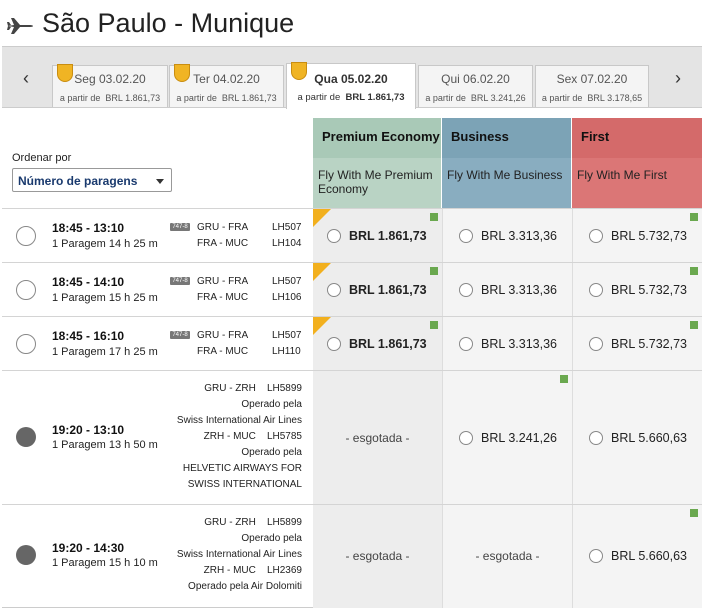  Describe the element at coordinates (377, 556) in the screenshot. I see `fare-cell-premium-economy: - esgotada -` at that location.